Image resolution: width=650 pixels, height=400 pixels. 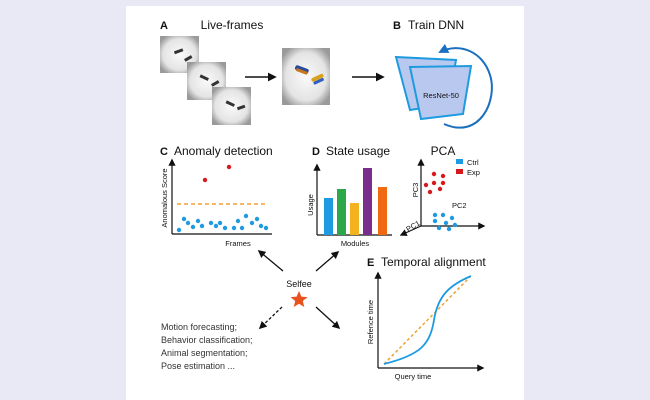 What do you see at coordinates (270, 318) in the screenshot?
I see `arrow-to-applications` at bounding box center [270, 318].